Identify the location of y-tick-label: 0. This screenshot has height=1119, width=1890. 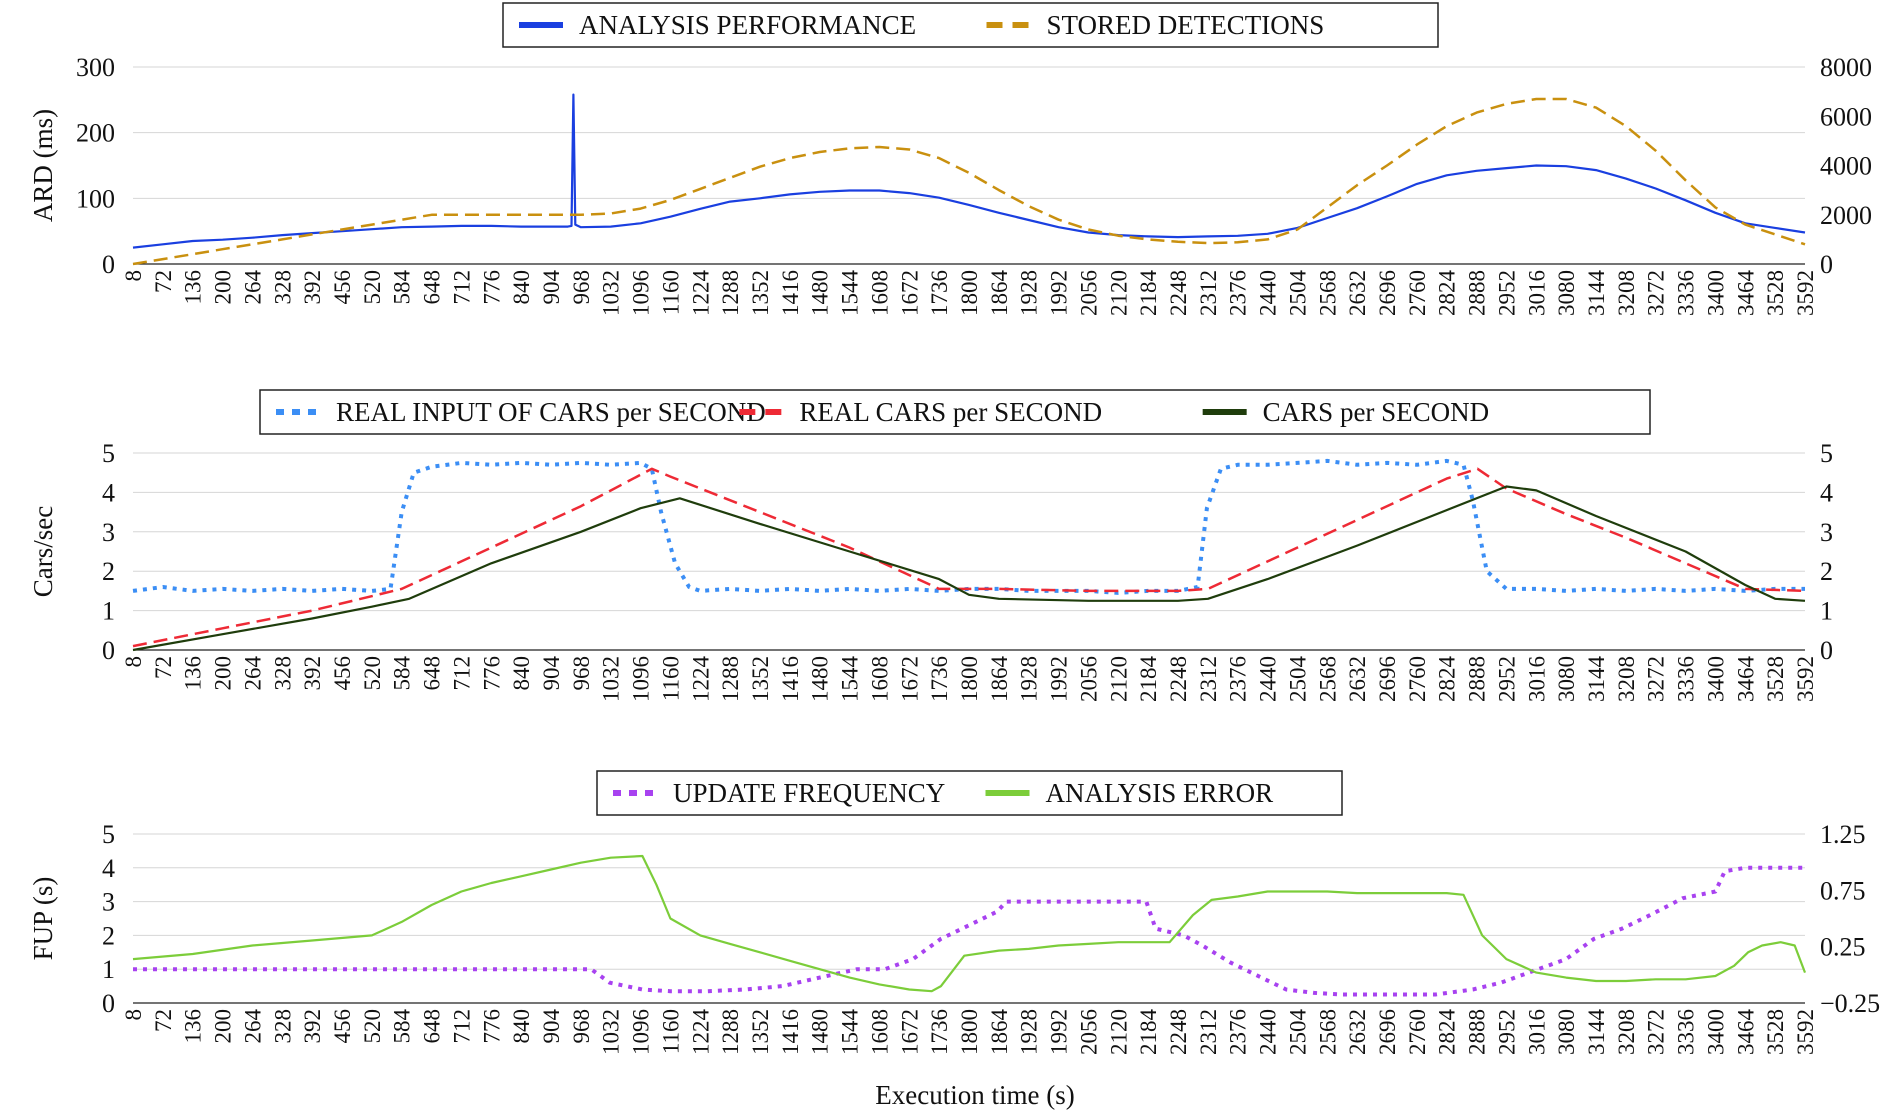
(108, 264).